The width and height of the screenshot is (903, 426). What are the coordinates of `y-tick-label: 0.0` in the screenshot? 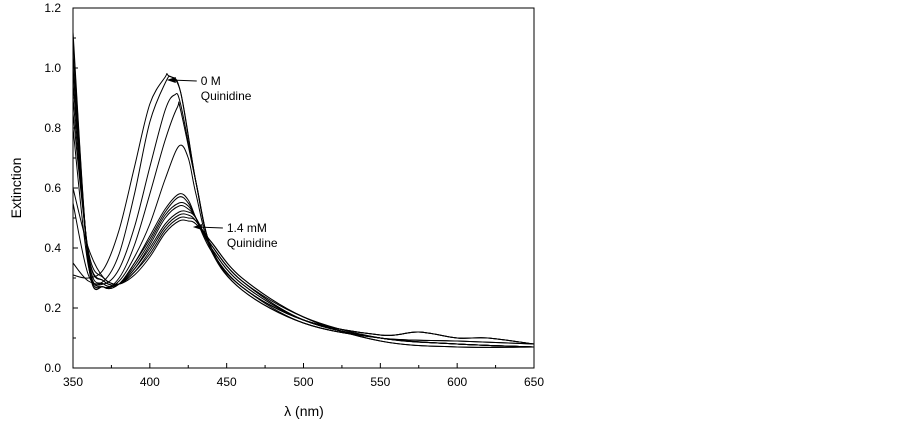 It's located at (52, 368).